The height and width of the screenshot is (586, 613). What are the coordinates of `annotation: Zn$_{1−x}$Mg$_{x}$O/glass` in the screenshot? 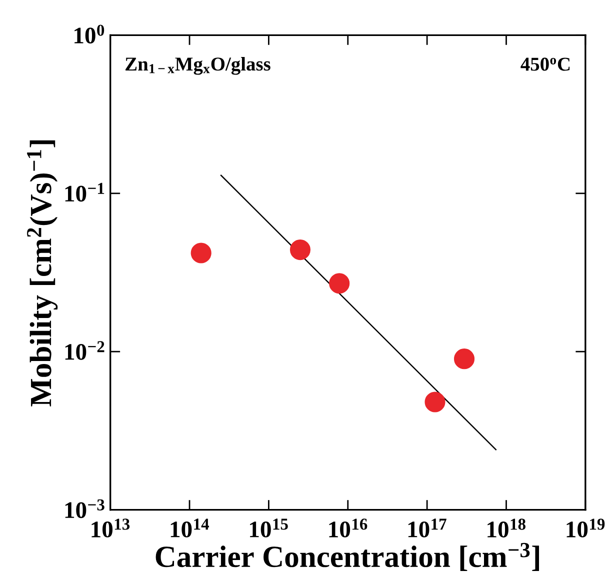 It's located at (198, 65).